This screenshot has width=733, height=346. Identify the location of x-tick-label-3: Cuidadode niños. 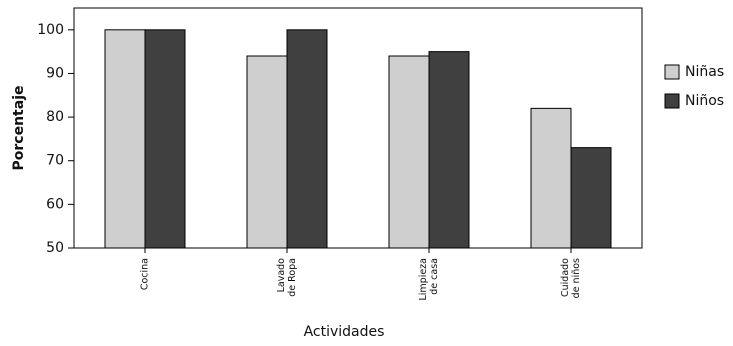
(571, 278).